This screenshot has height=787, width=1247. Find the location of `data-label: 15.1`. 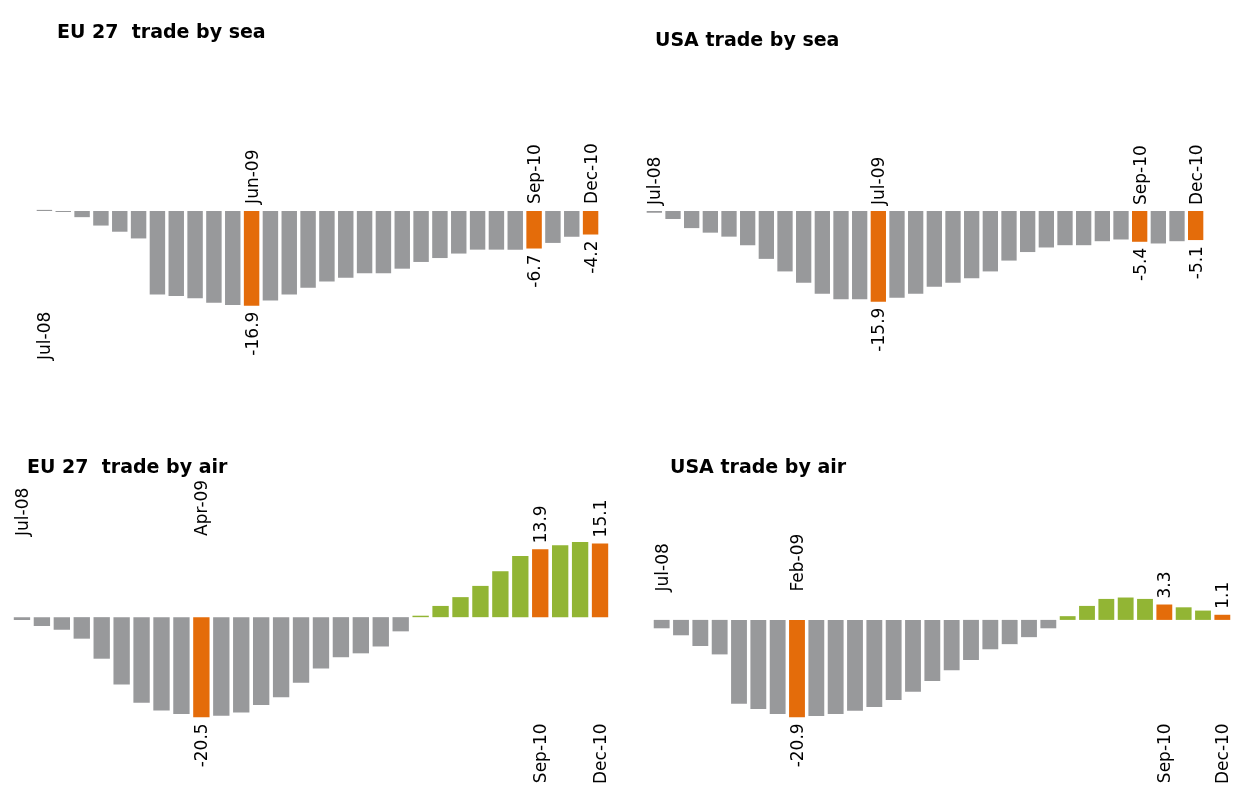

data-label: 15.1 is located at coordinates (600, 518).